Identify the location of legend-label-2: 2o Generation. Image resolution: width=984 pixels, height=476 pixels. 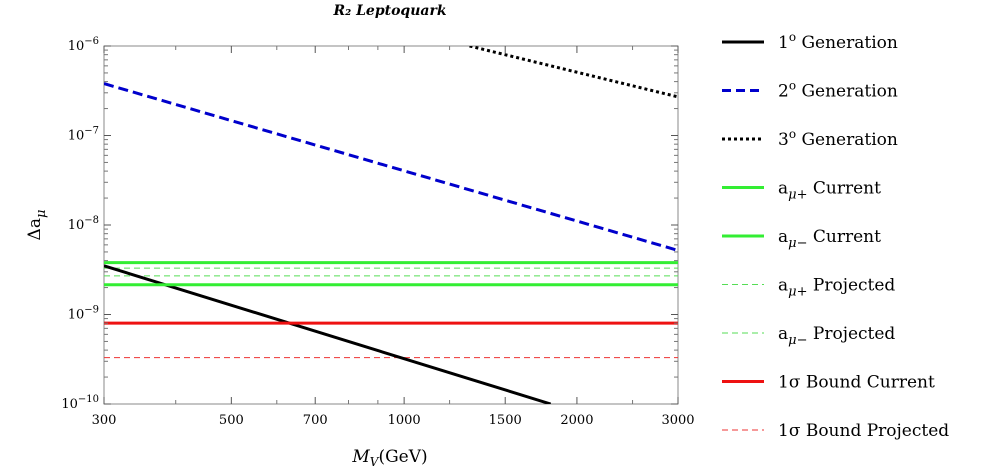
(838, 90).